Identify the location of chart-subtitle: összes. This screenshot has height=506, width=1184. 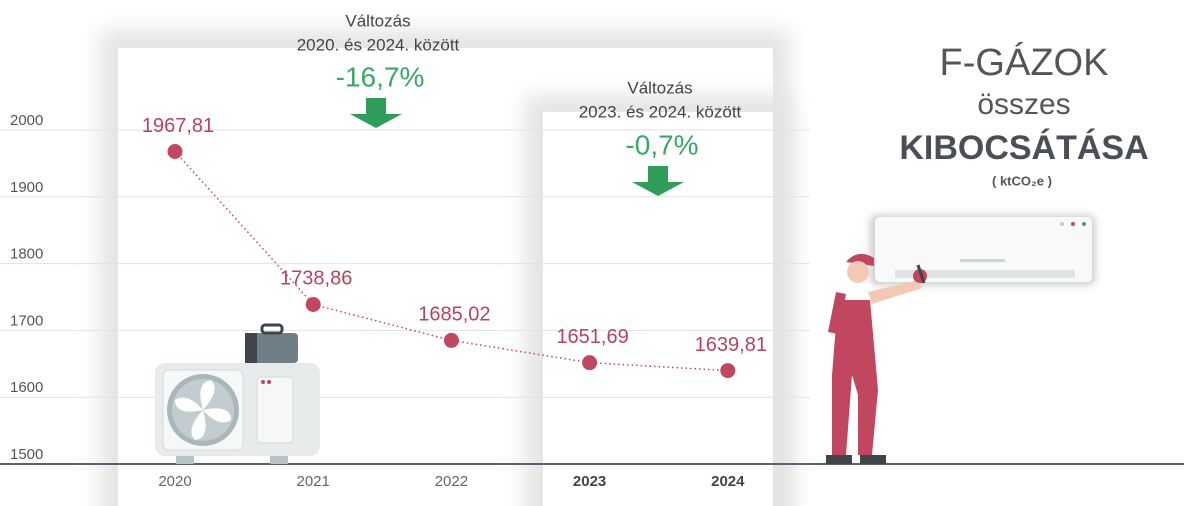
(1023, 104).